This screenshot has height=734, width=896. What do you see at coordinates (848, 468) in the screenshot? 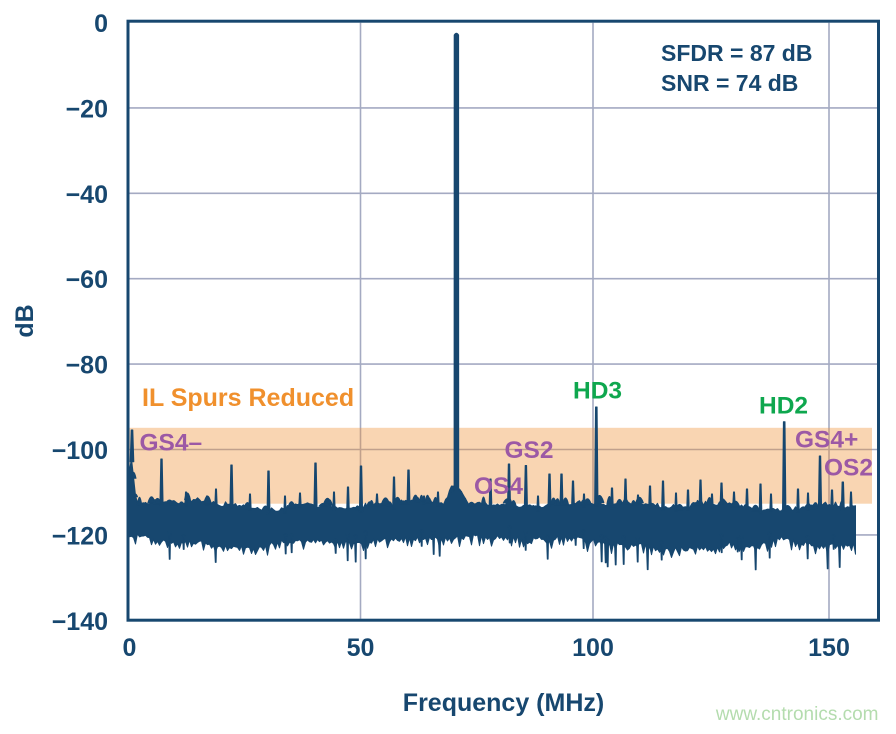
I see `svg-text: OS2` at bounding box center [848, 468].